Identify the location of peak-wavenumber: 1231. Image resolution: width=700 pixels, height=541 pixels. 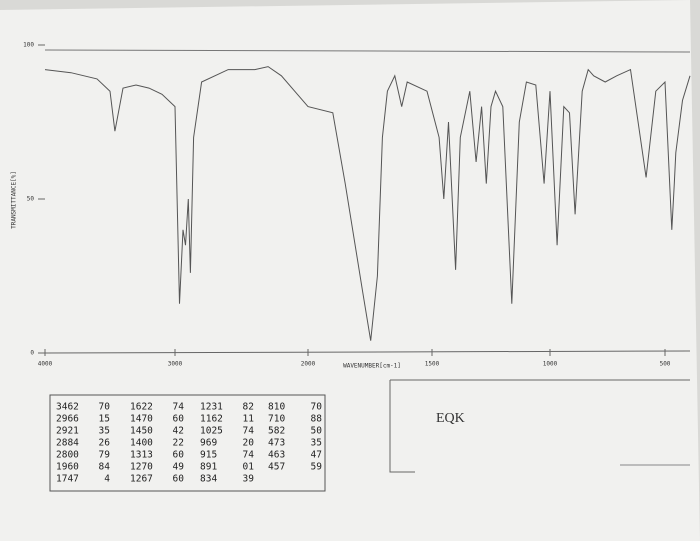
(211, 407).